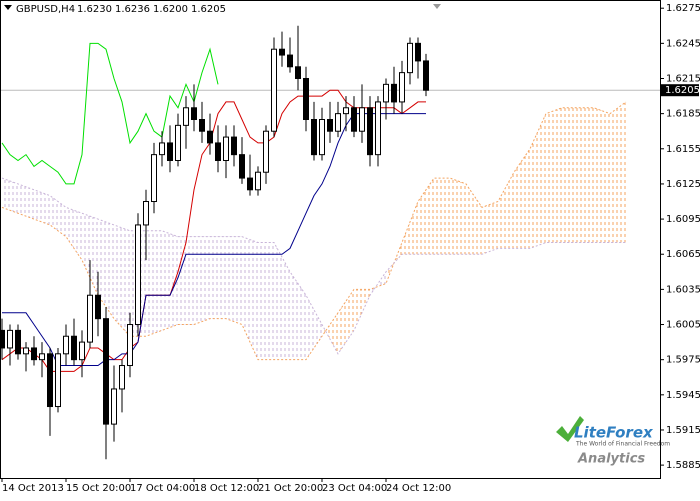  Describe the element at coordinates (683, 430) in the screenshot. I see `y-tick-label: 1.5915` at that location.